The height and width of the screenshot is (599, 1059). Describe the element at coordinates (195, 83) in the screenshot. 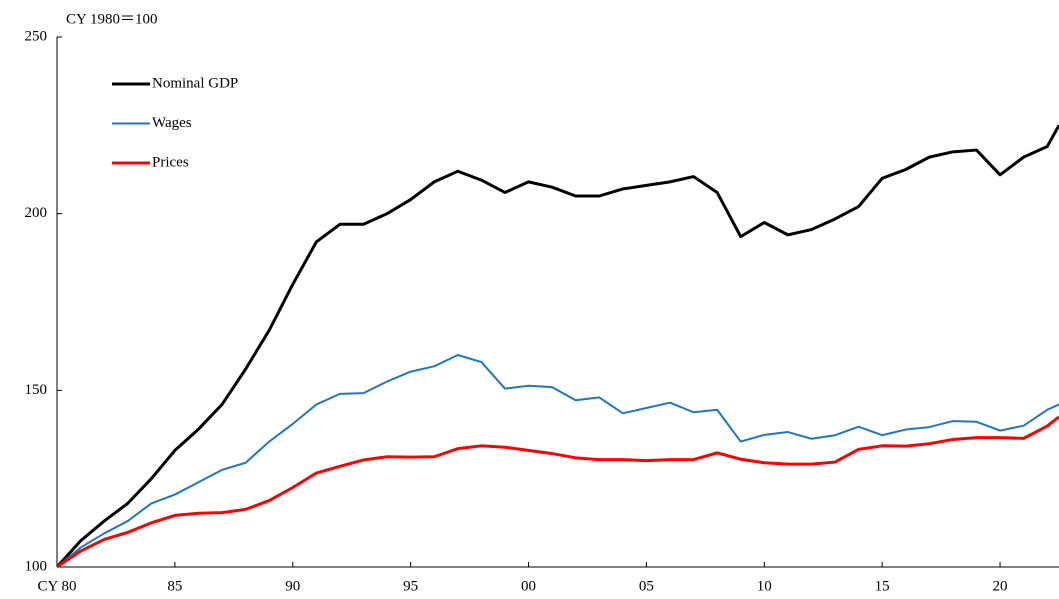

I see `legend-label: Nominal GDP` at that location.